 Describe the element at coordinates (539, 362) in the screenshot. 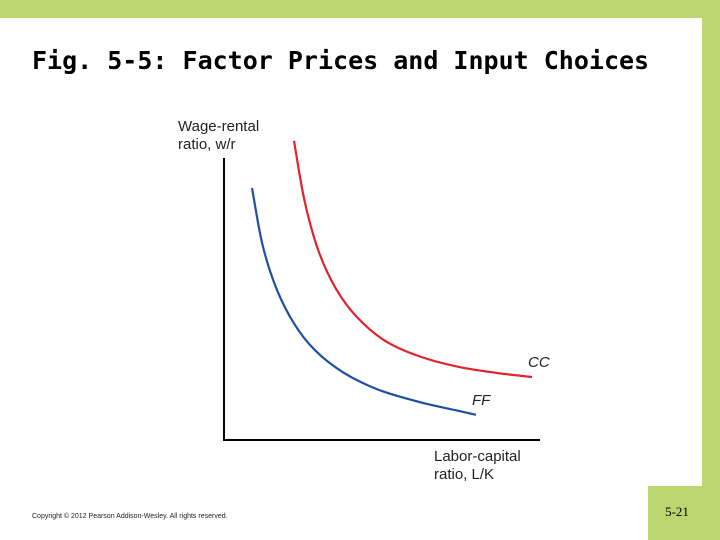

I see `curve-label-cc: CC` at that location.